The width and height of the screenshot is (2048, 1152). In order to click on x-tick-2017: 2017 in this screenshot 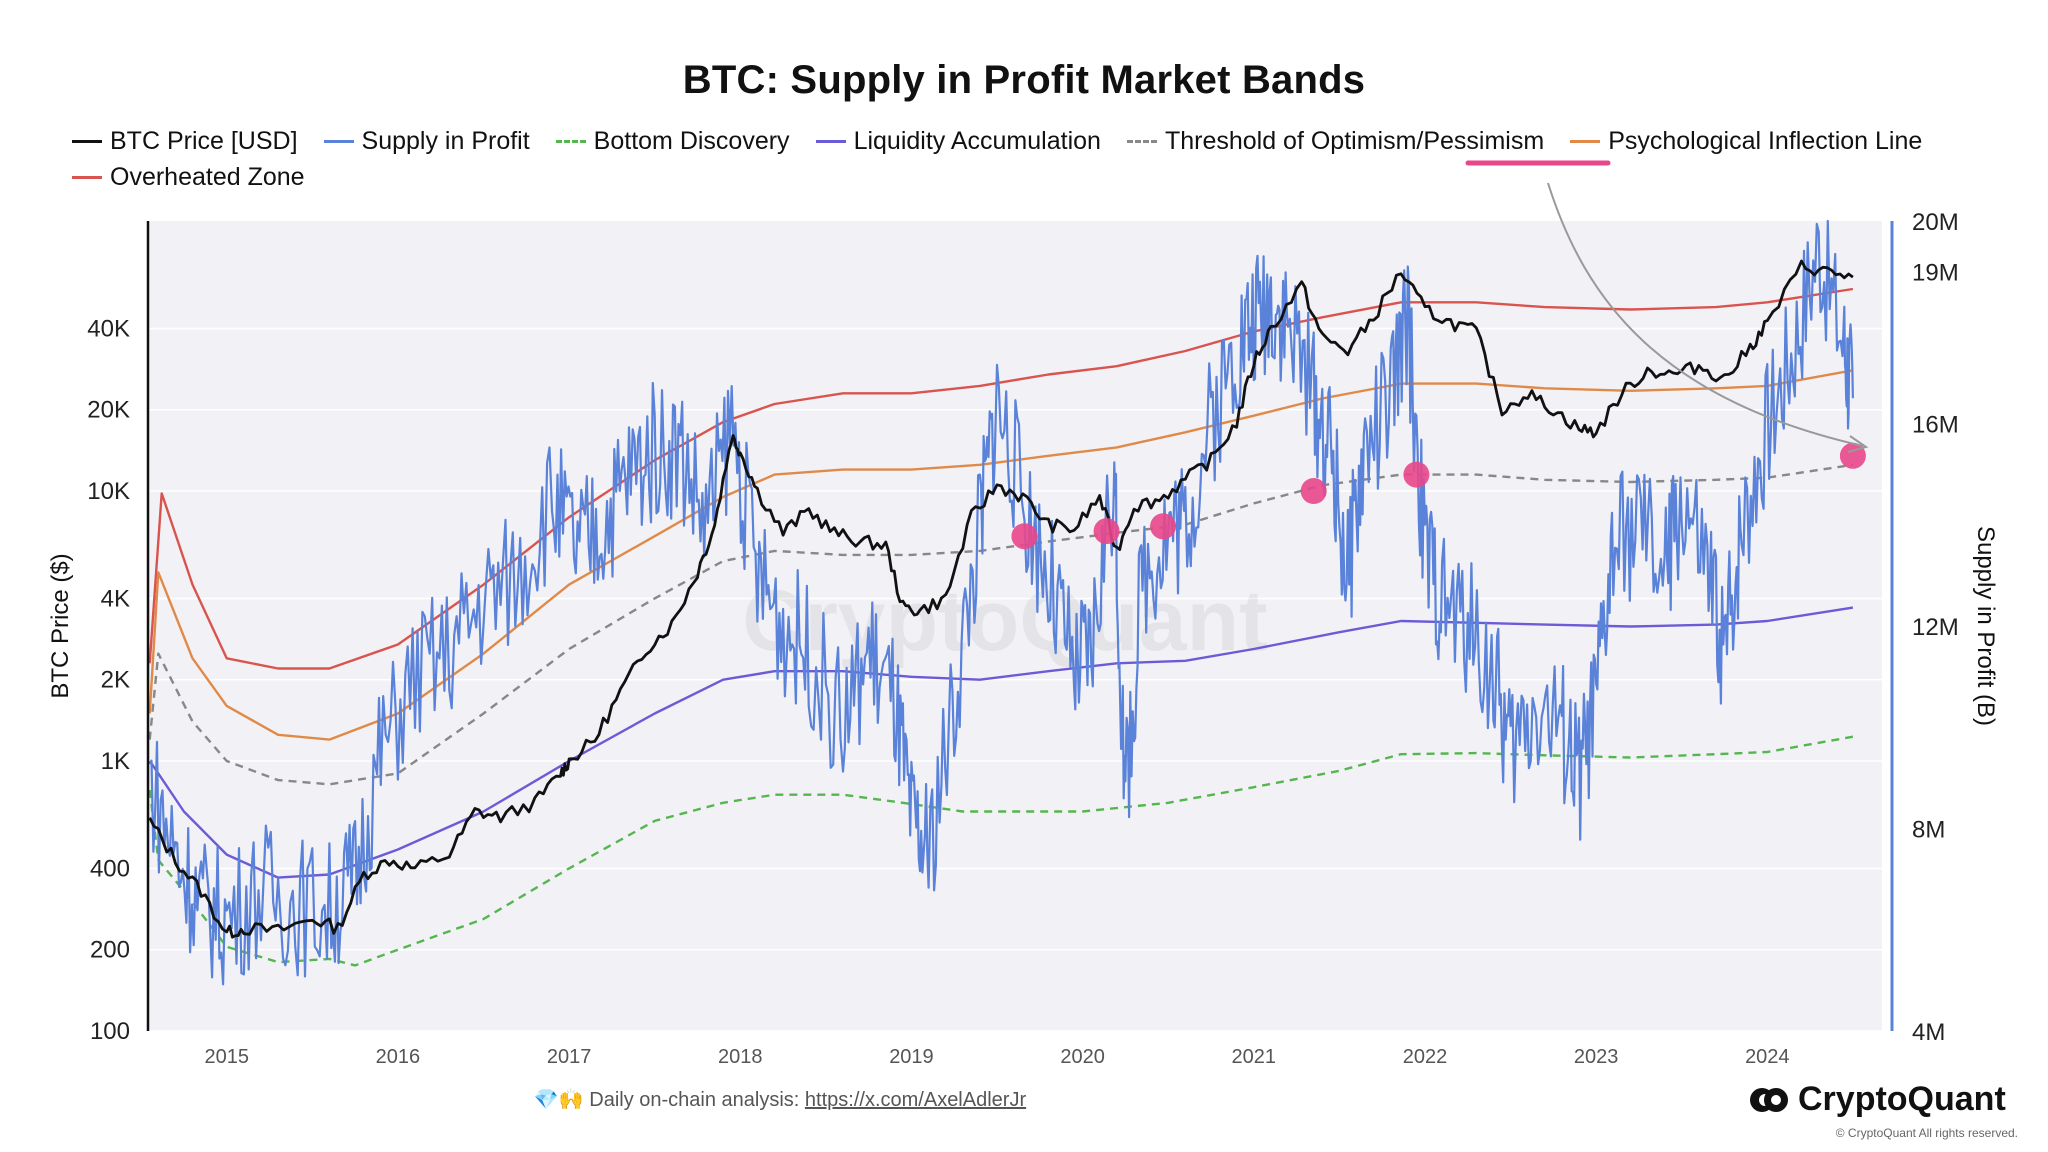, I will do `click(569, 1057)`.